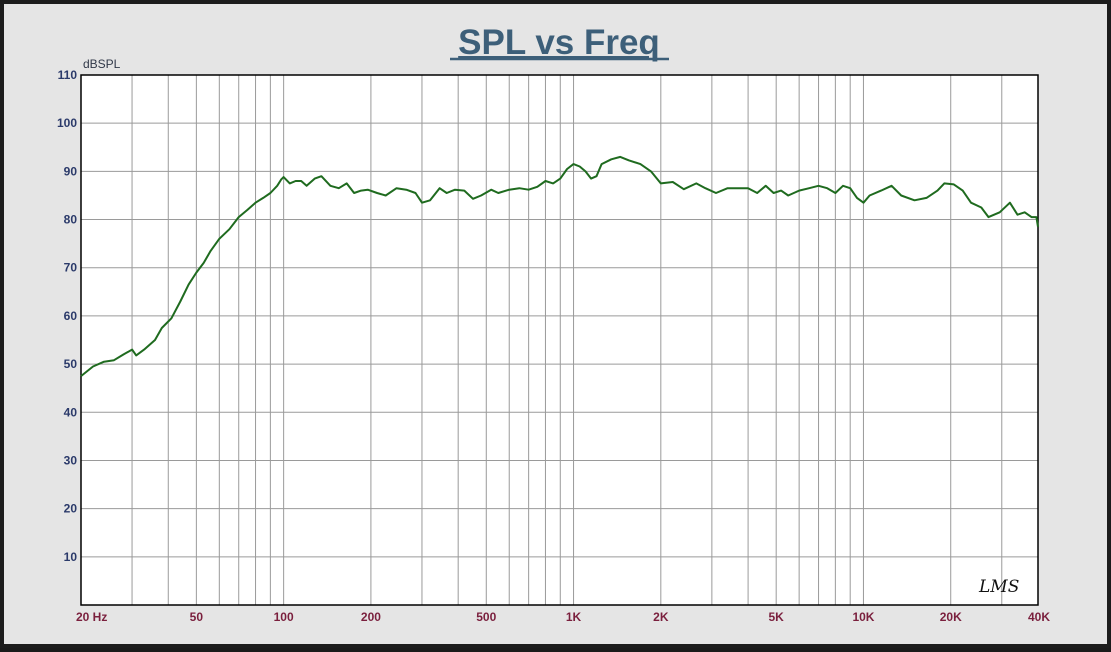  Describe the element at coordinates (71, 557) in the screenshot. I see `y-tick-label: 10` at that location.